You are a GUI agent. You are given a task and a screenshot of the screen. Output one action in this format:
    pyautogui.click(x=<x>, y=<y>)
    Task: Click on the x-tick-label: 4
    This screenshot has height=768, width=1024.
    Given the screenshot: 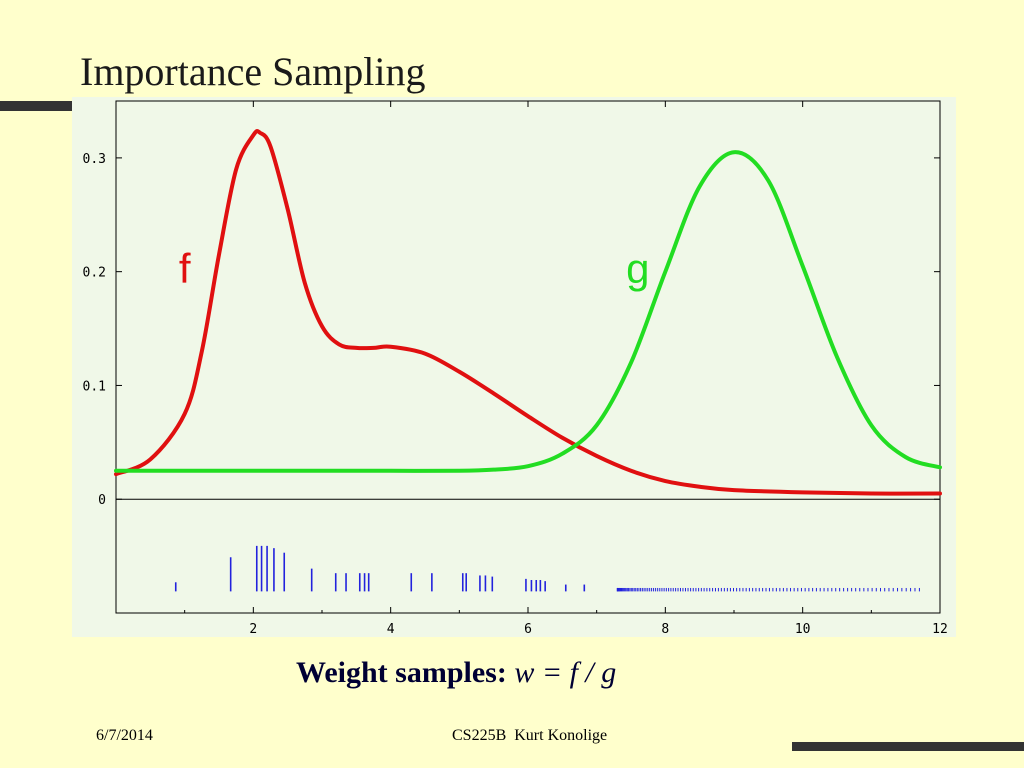 What is the action you would take?
    pyautogui.click(x=391, y=629)
    